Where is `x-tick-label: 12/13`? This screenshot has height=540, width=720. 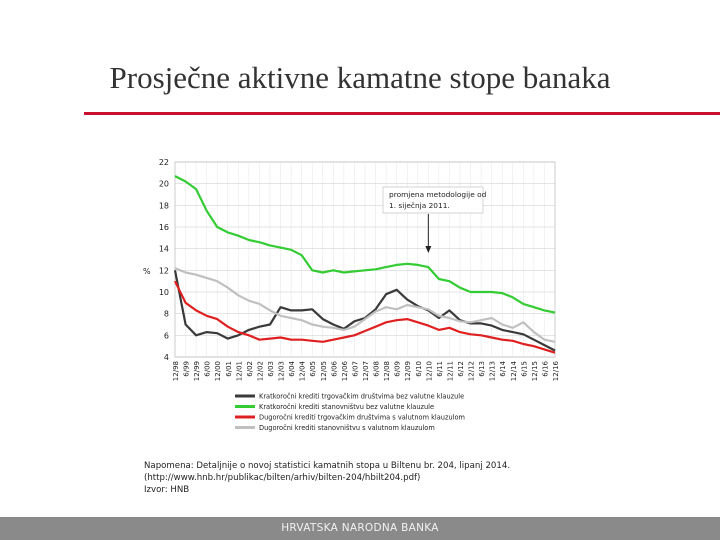 x-tick-label: 12/13 is located at coordinates (493, 371).